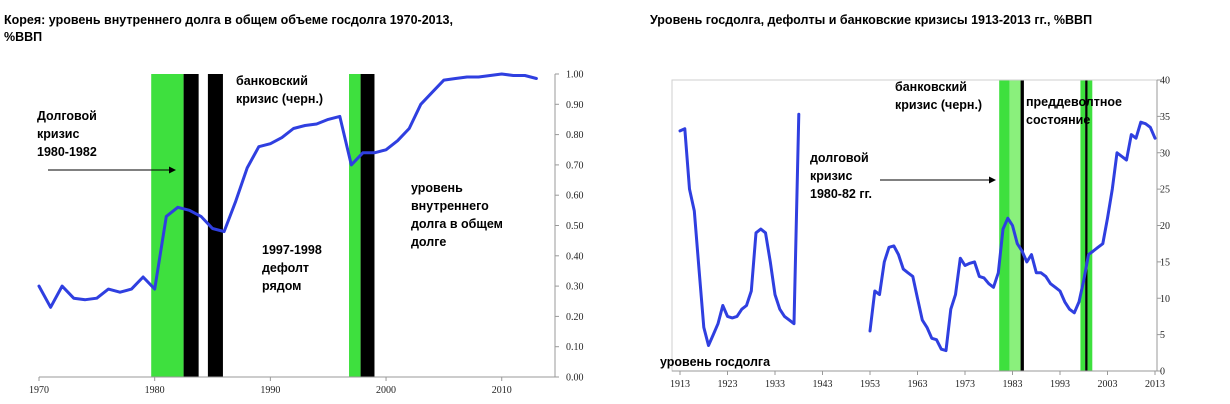 This screenshot has height=404, width=1230. Describe the element at coordinates (1108, 384) in the screenshot. I see `x-tick-label: 2003` at that location.